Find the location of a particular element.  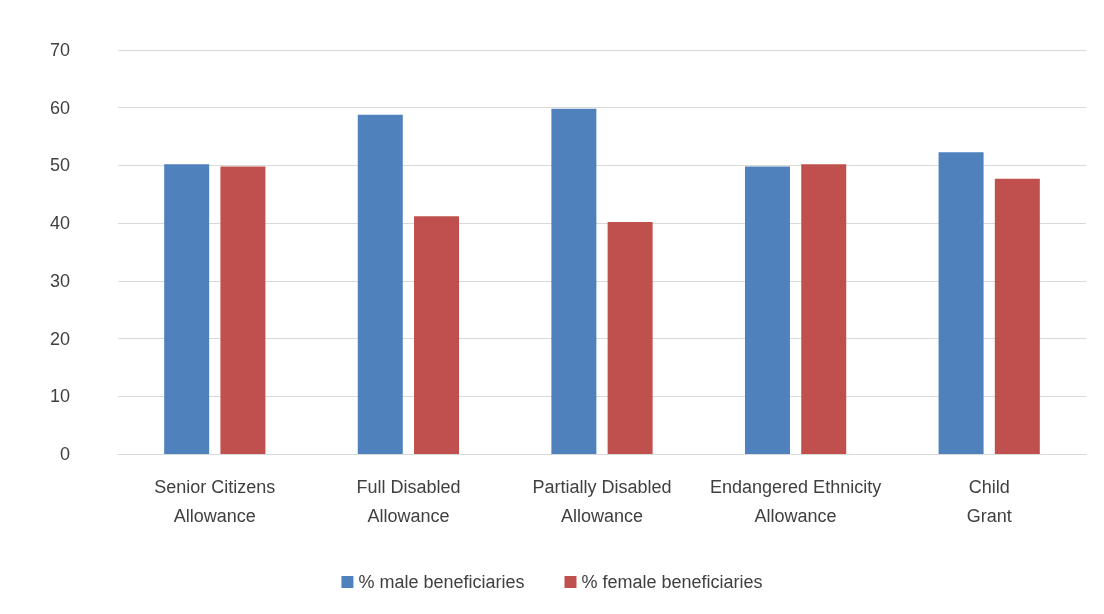

y-tick-label: 20 is located at coordinates (59, 338).